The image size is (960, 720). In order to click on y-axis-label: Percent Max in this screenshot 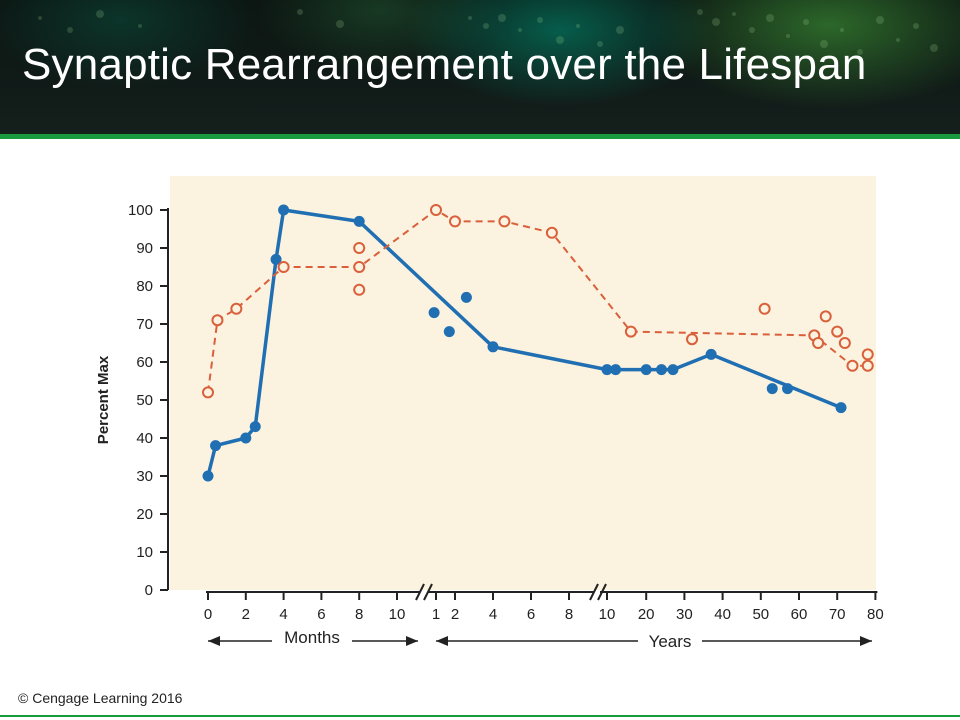, I will do `click(103, 399)`.